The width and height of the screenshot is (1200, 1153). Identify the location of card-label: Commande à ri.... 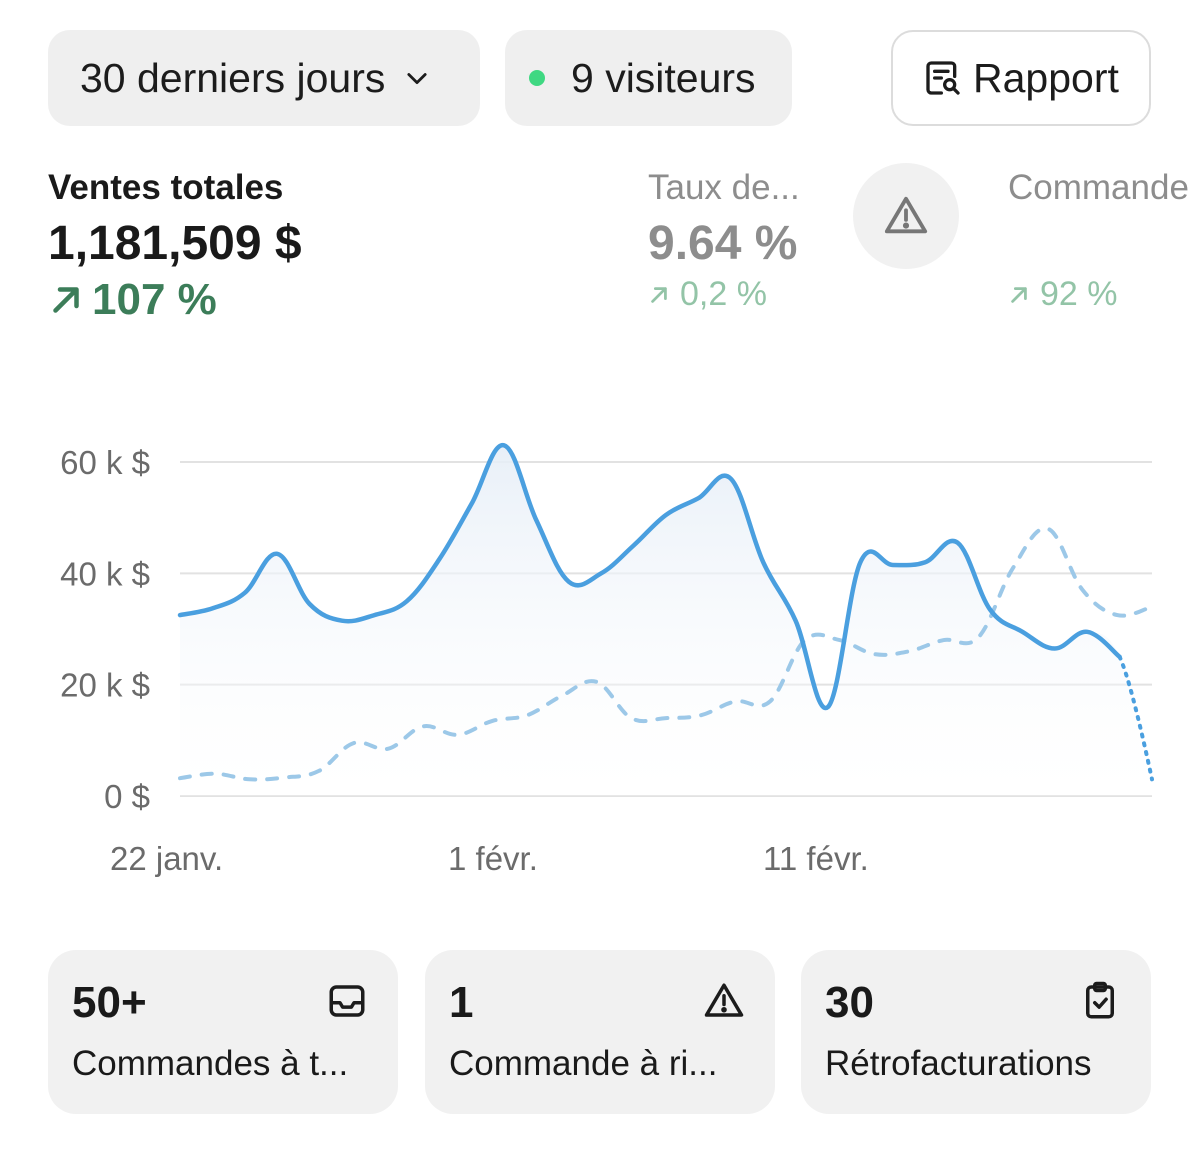
(583, 1063).